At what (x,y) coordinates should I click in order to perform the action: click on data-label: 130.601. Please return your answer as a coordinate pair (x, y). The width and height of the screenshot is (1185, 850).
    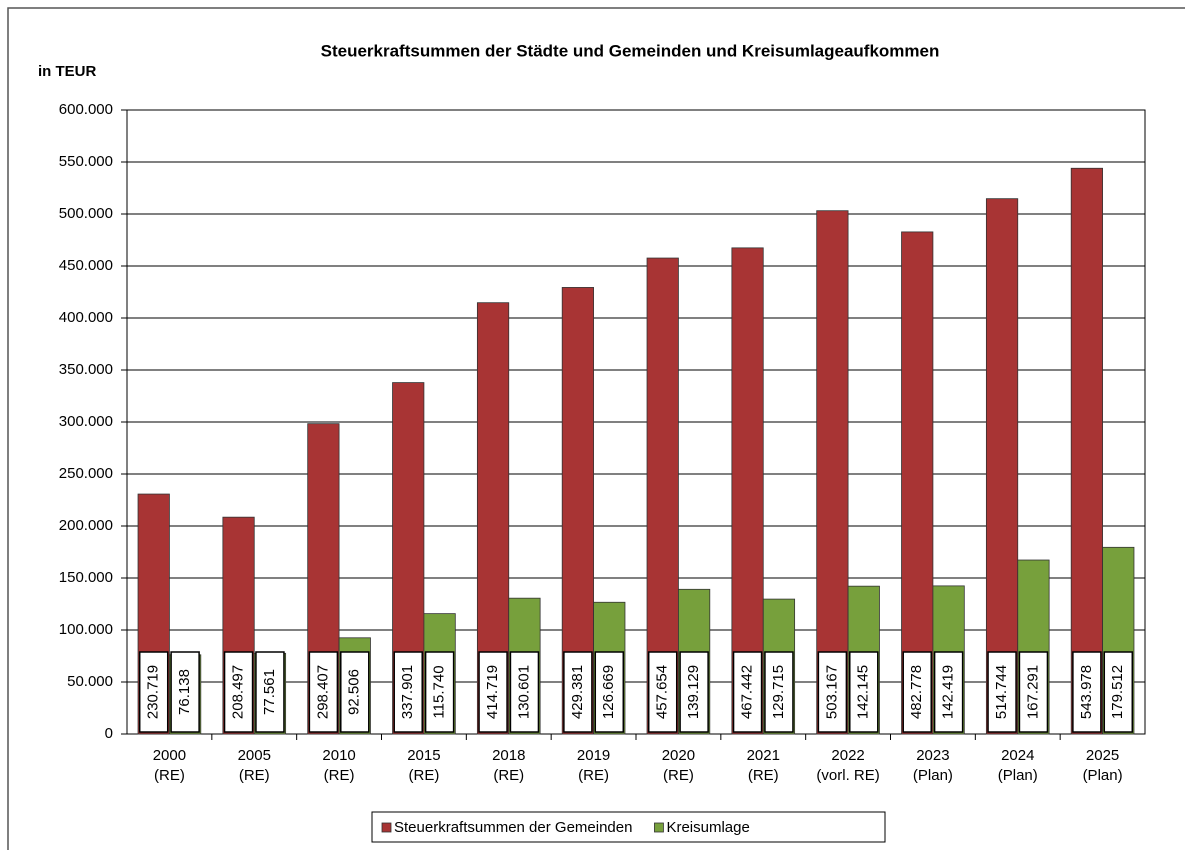
    Looking at the image, I should click on (523, 692).